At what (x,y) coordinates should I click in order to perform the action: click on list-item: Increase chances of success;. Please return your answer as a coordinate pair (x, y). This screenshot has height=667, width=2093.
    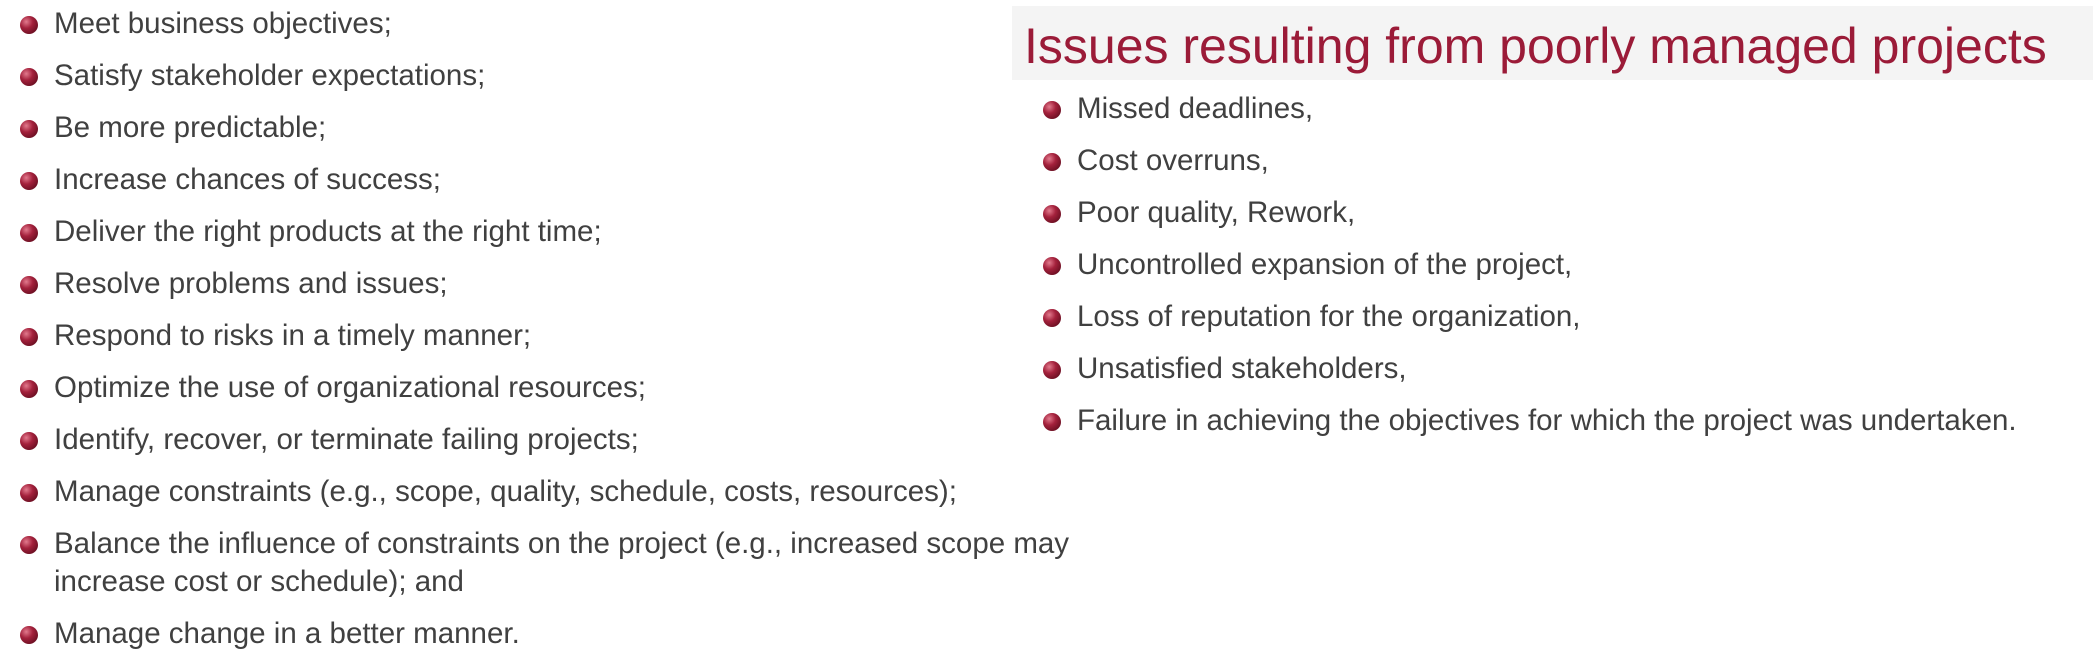
    Looking at the image, I should click on (569, 180).